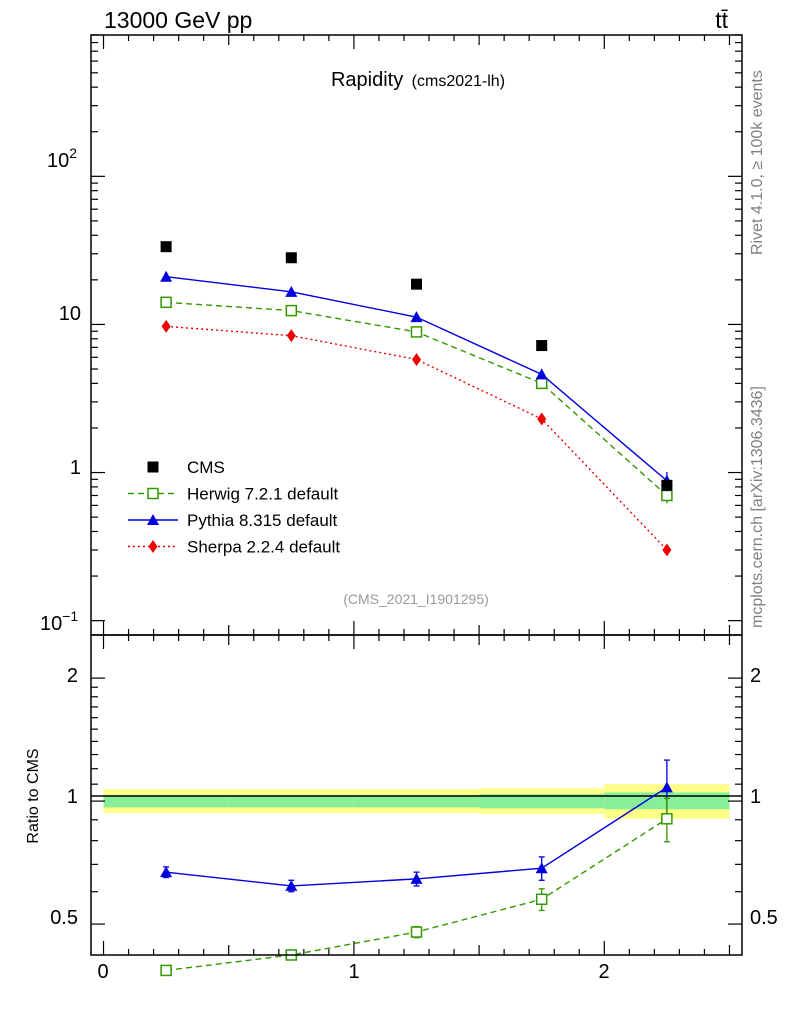 The width and height of the screenshot is (786, 1024). Describe the element at coordinates (153, 467) in the screenshot. I see `legend-marker-cms` at that location.